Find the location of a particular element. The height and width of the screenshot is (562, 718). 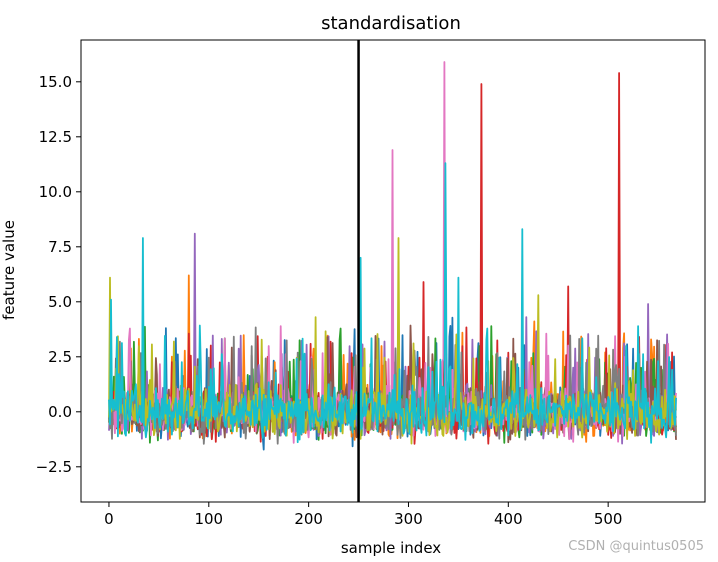

x-axis-label: sample index is located at coordinates (391, 548).